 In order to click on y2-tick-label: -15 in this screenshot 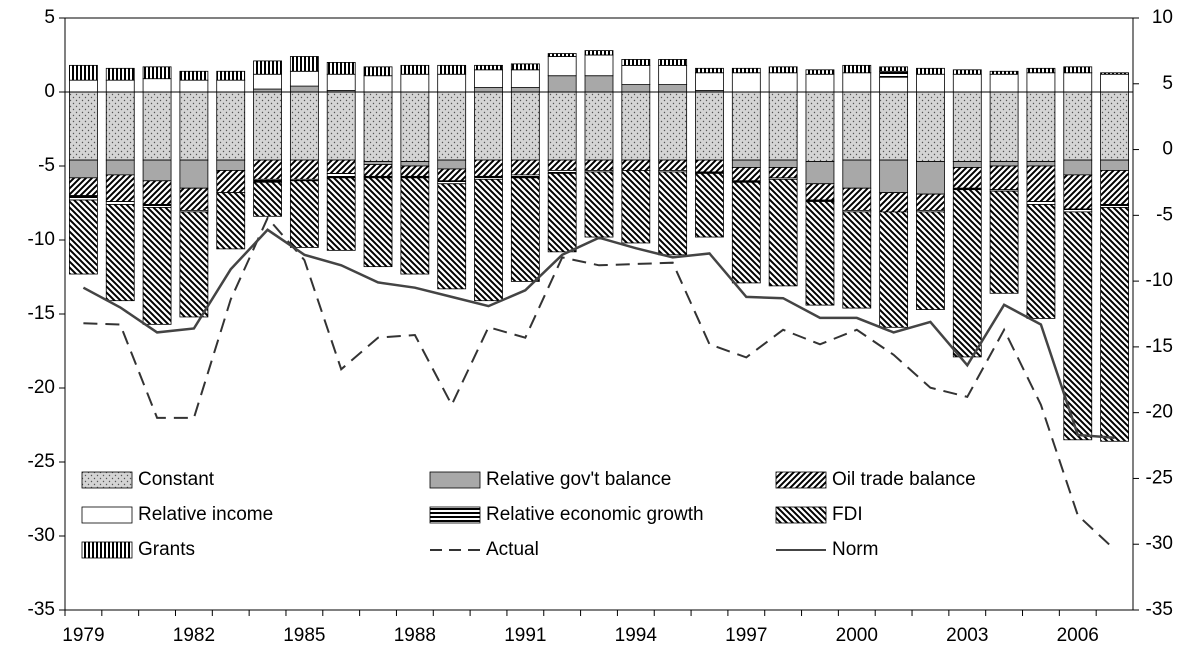, I will do `click(1159, 346)`.